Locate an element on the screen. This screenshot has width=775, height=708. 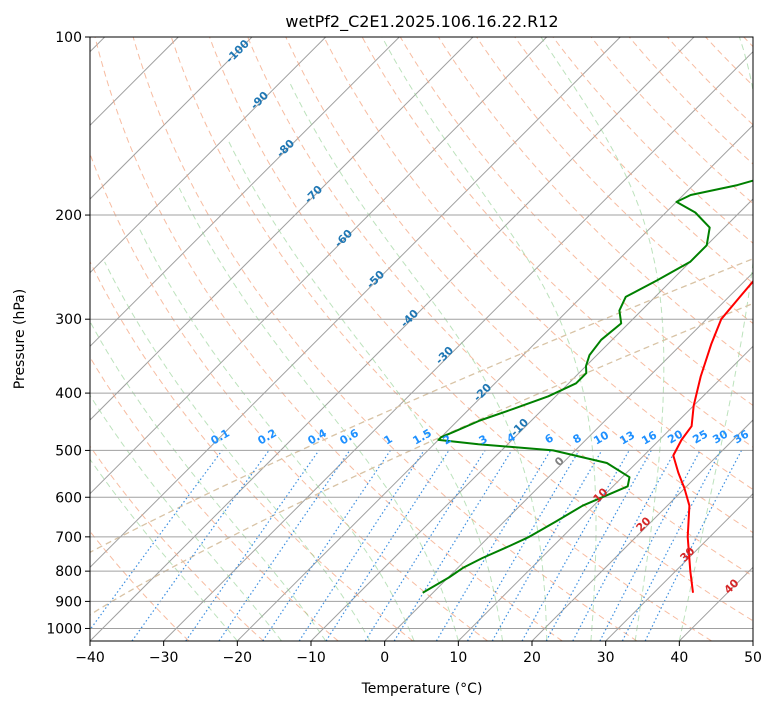
x-tick-label: 30 is located at coordinates (606, 658).